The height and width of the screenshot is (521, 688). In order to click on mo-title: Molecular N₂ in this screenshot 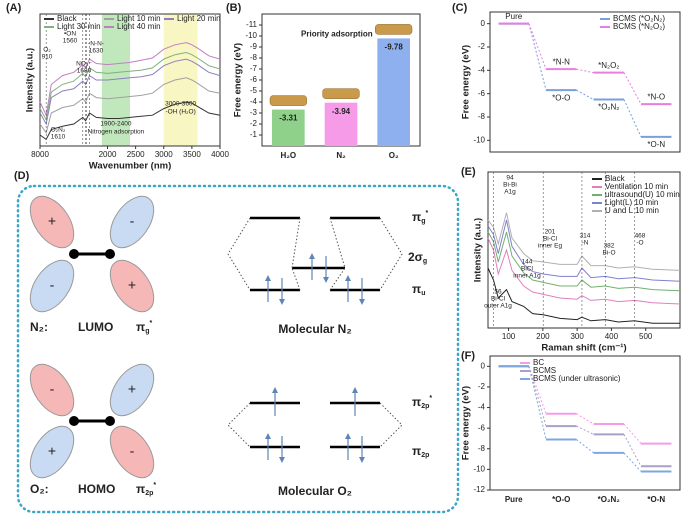, I will do `click(314, 329)`.